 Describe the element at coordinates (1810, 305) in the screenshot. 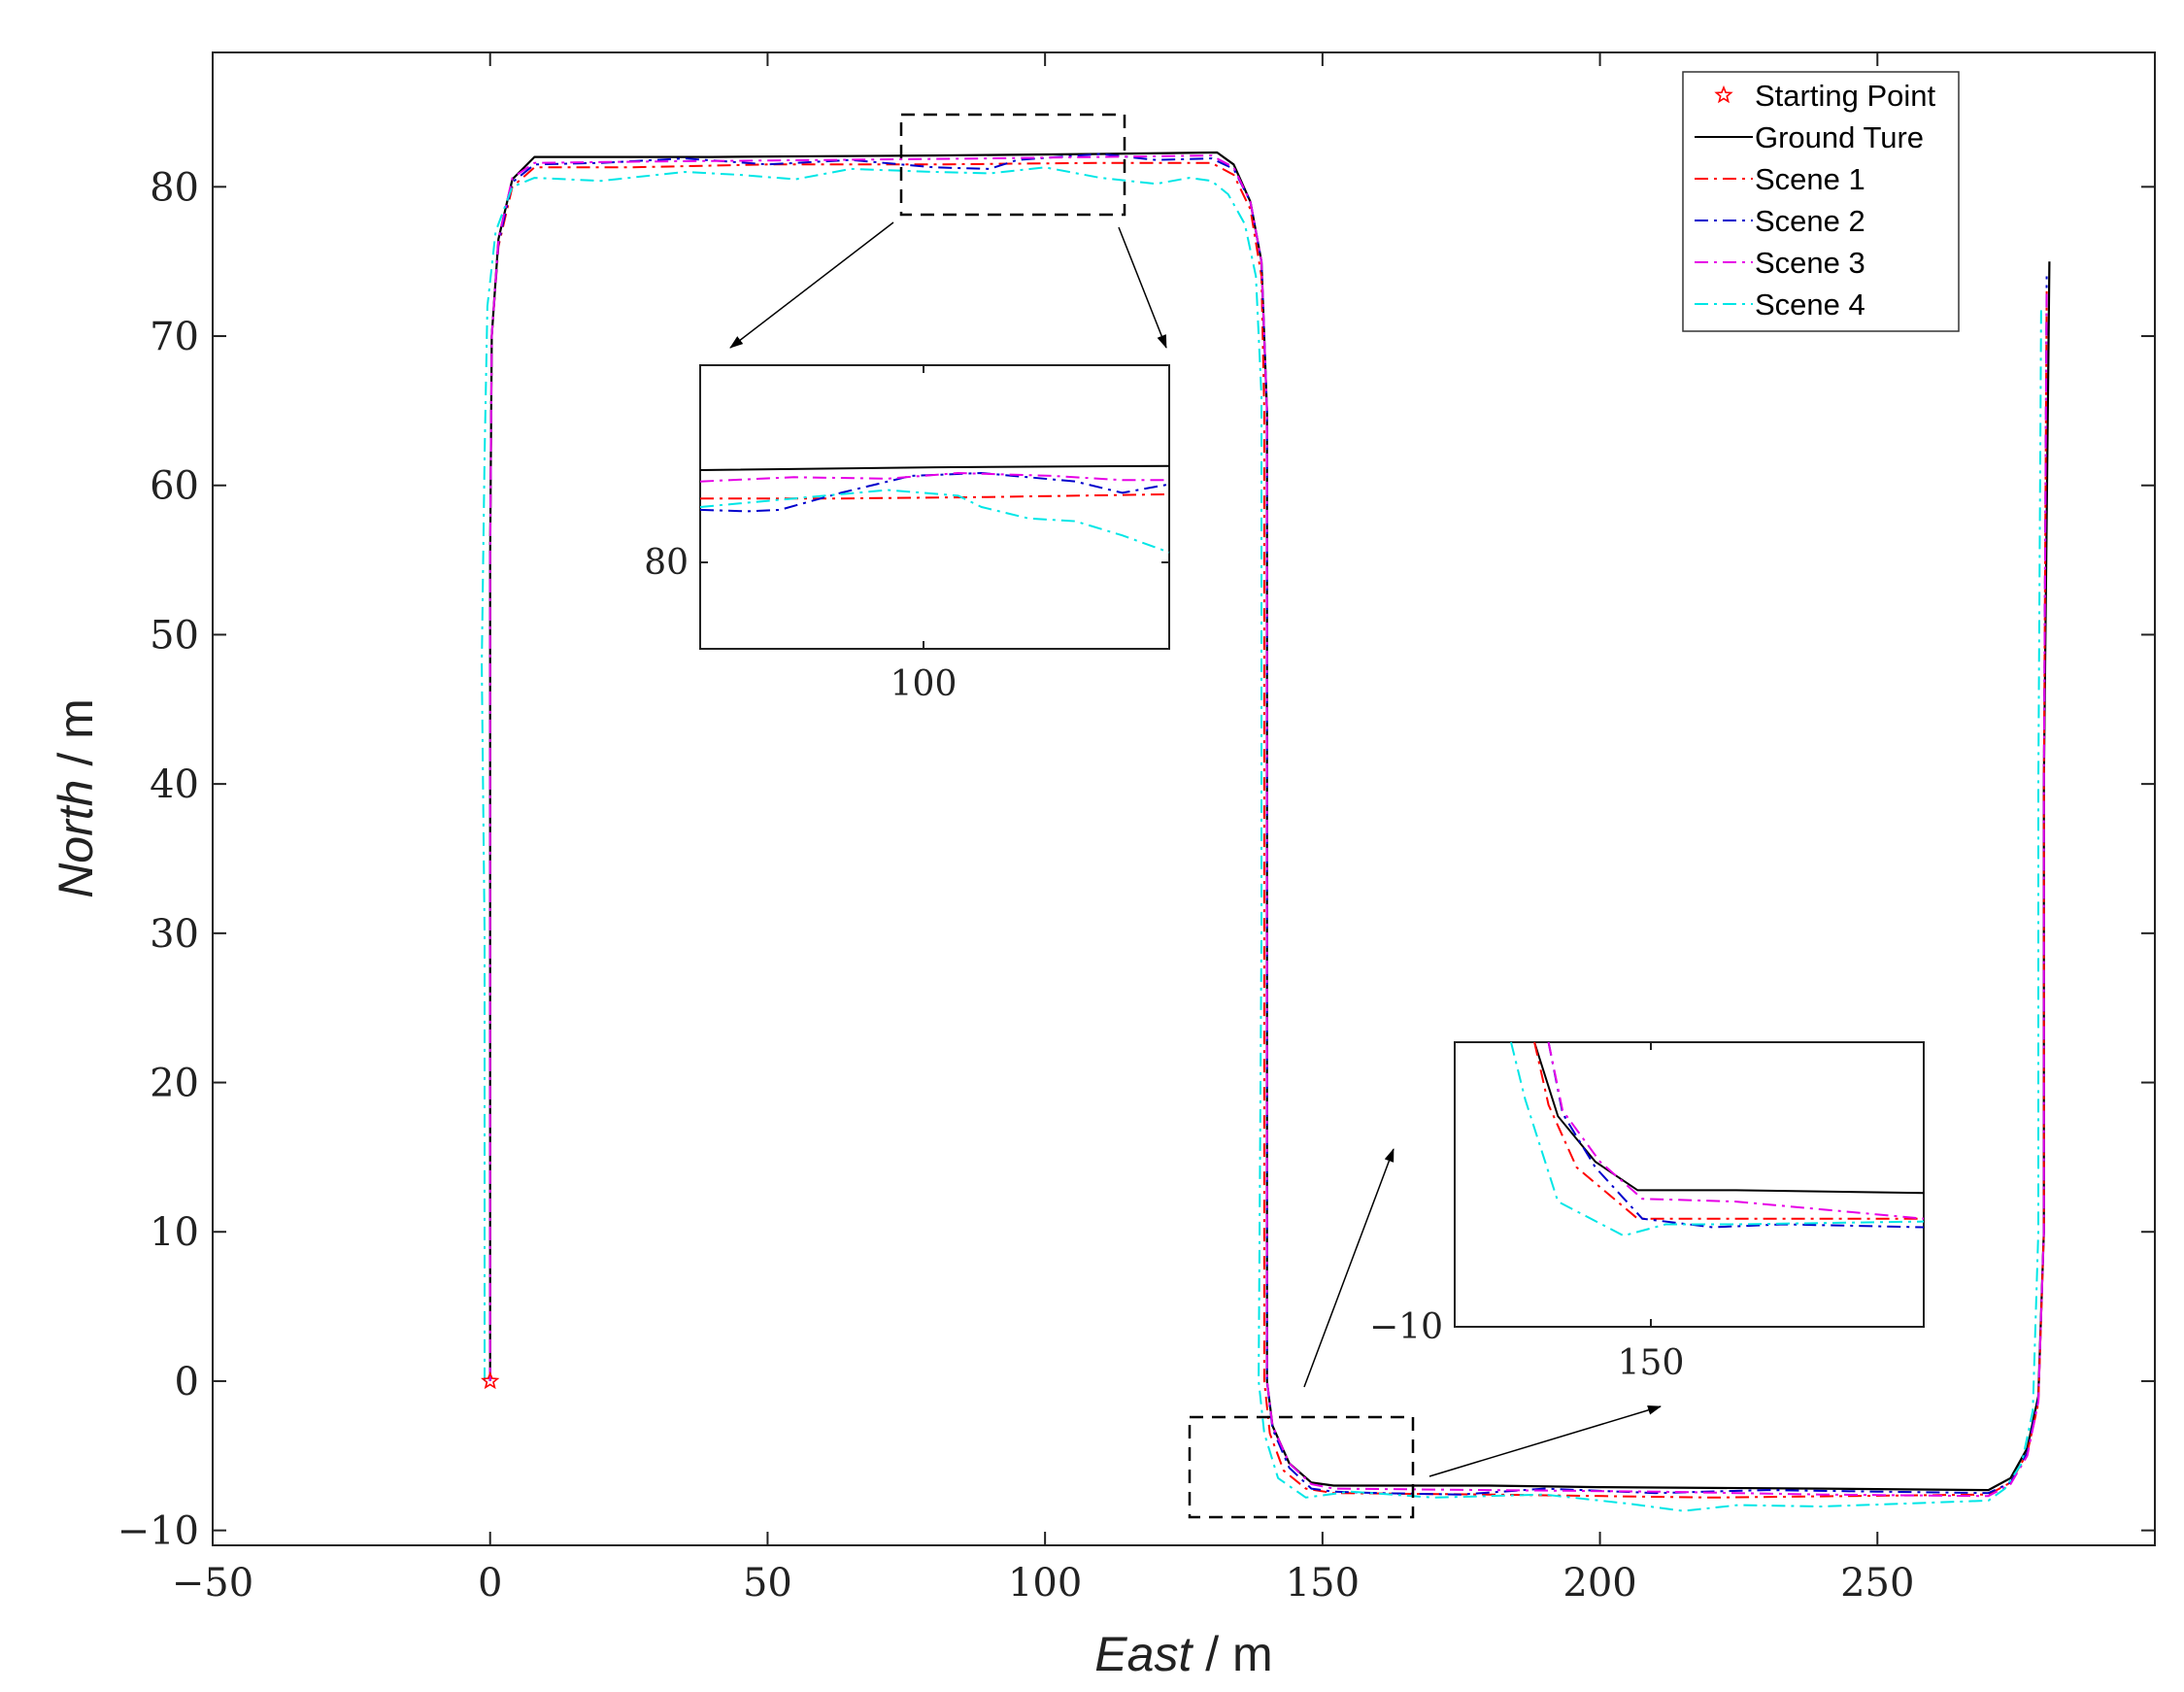

I see `legend-label-scene-4: Scene 4` at that location.